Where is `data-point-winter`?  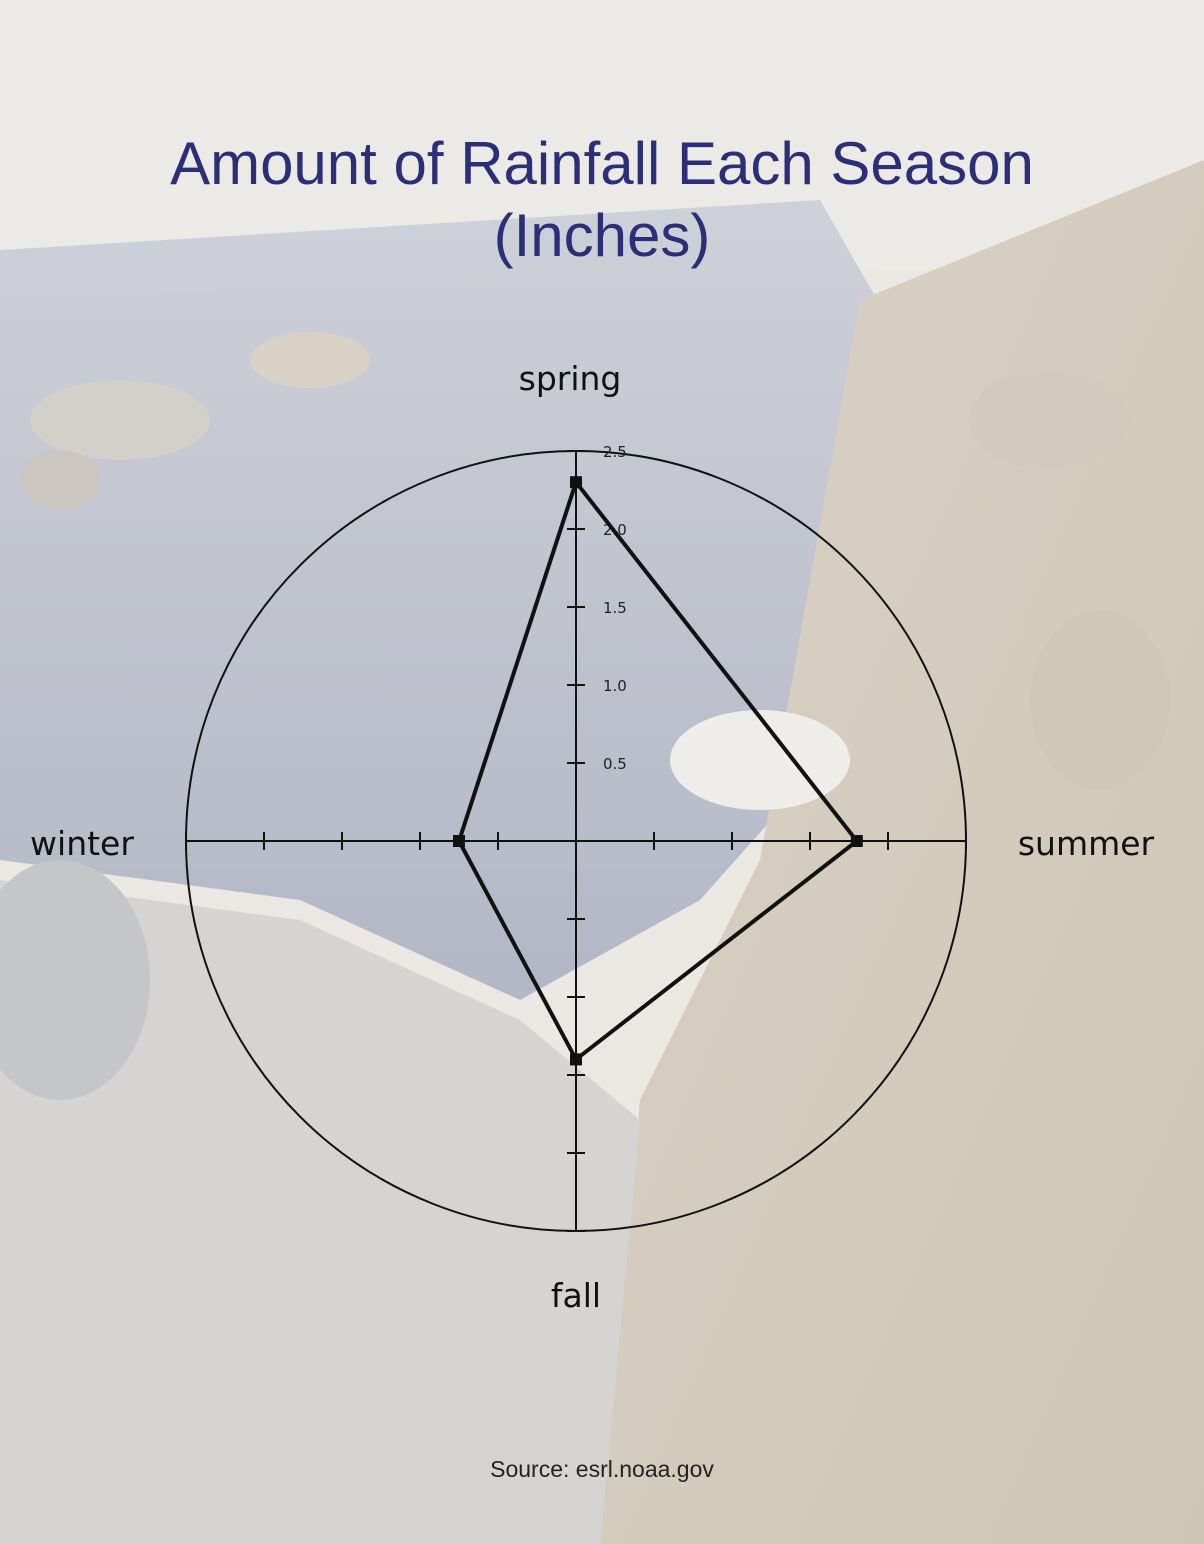
data-point-winter is located at coordinates (459, 841).